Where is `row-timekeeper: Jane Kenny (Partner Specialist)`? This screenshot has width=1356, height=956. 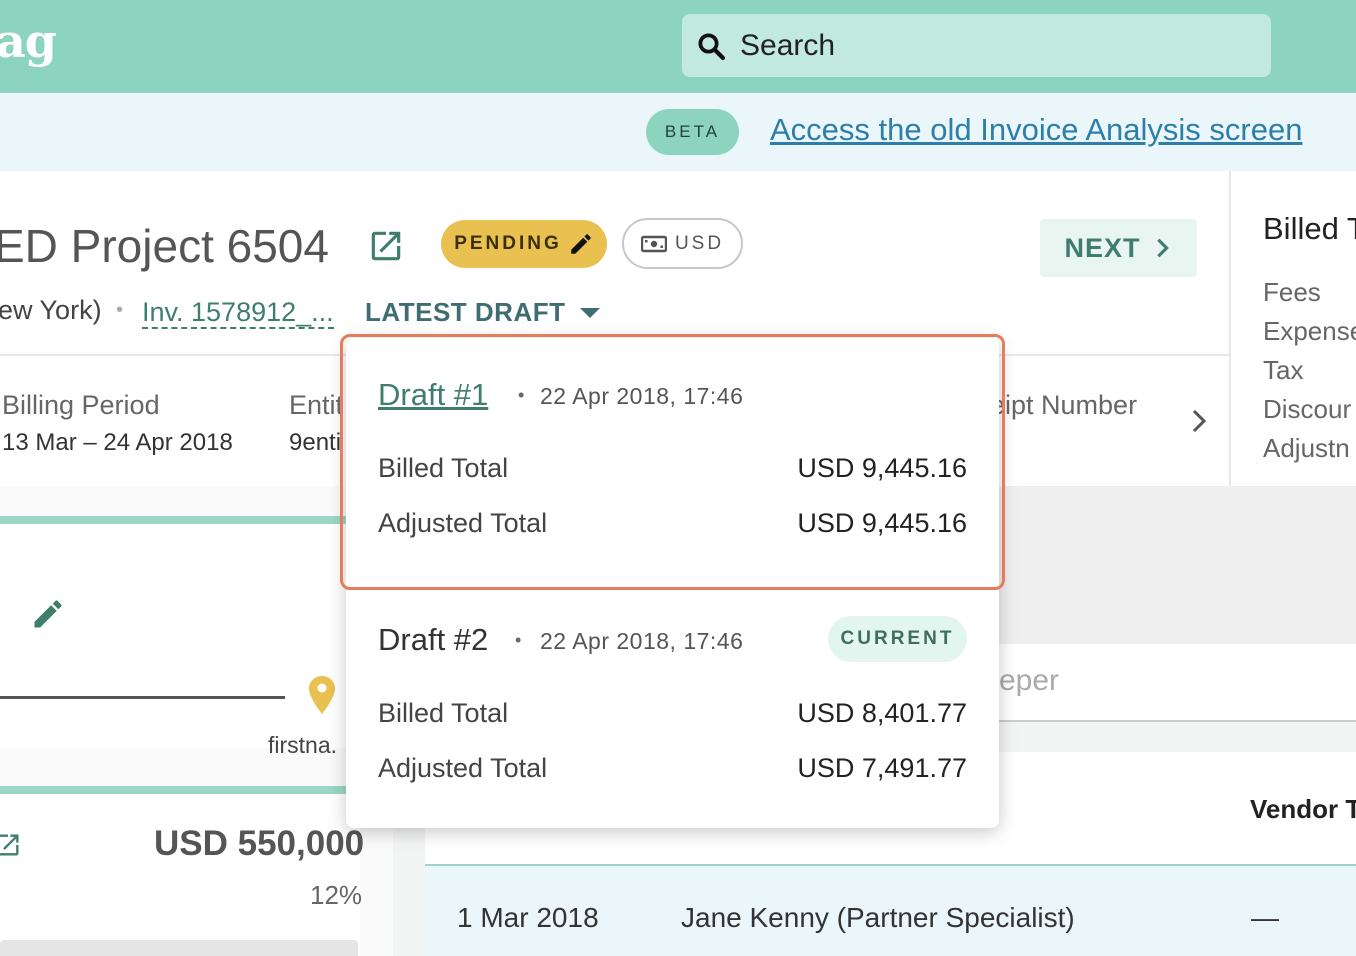
row-timekeeper: Jane Kenny (Partner Specialist) is located at coordinates (878, 917).